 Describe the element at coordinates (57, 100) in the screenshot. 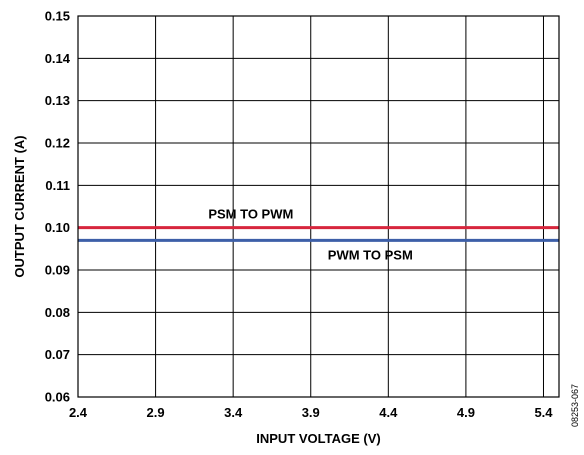

I see `y-tick-label: 0.13` at that location.